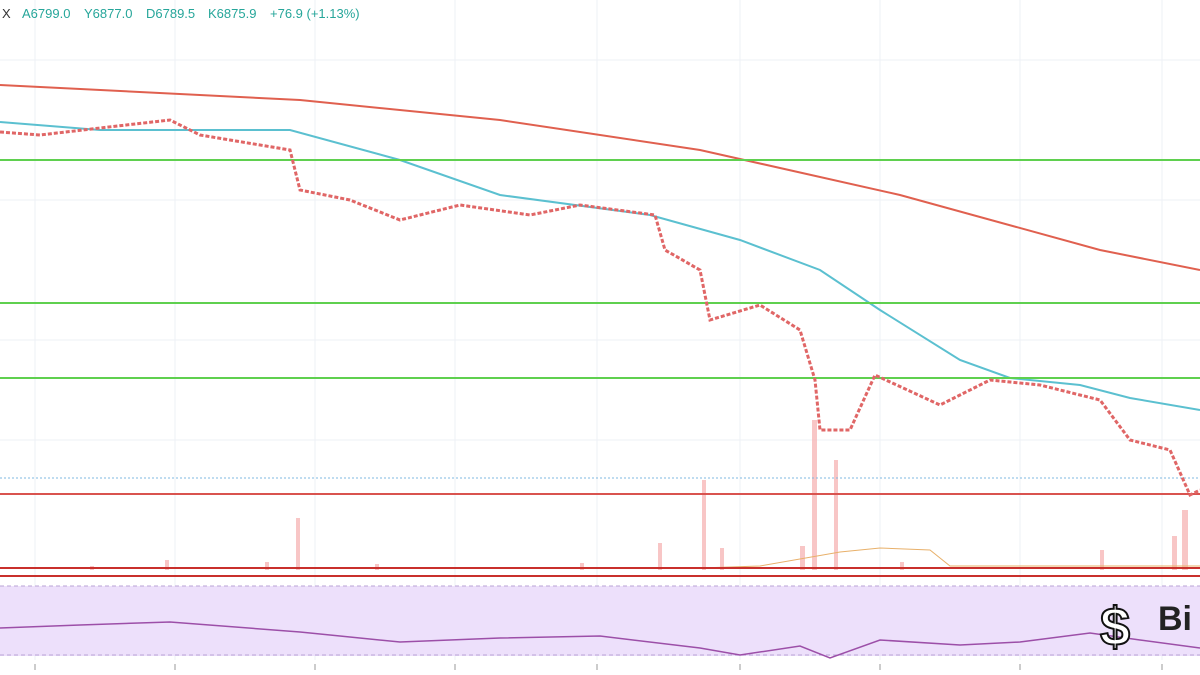  What do you see at coordinates (600, 640) in the screenshot?
I see `rsi-line` at bounding box center [600, 640].